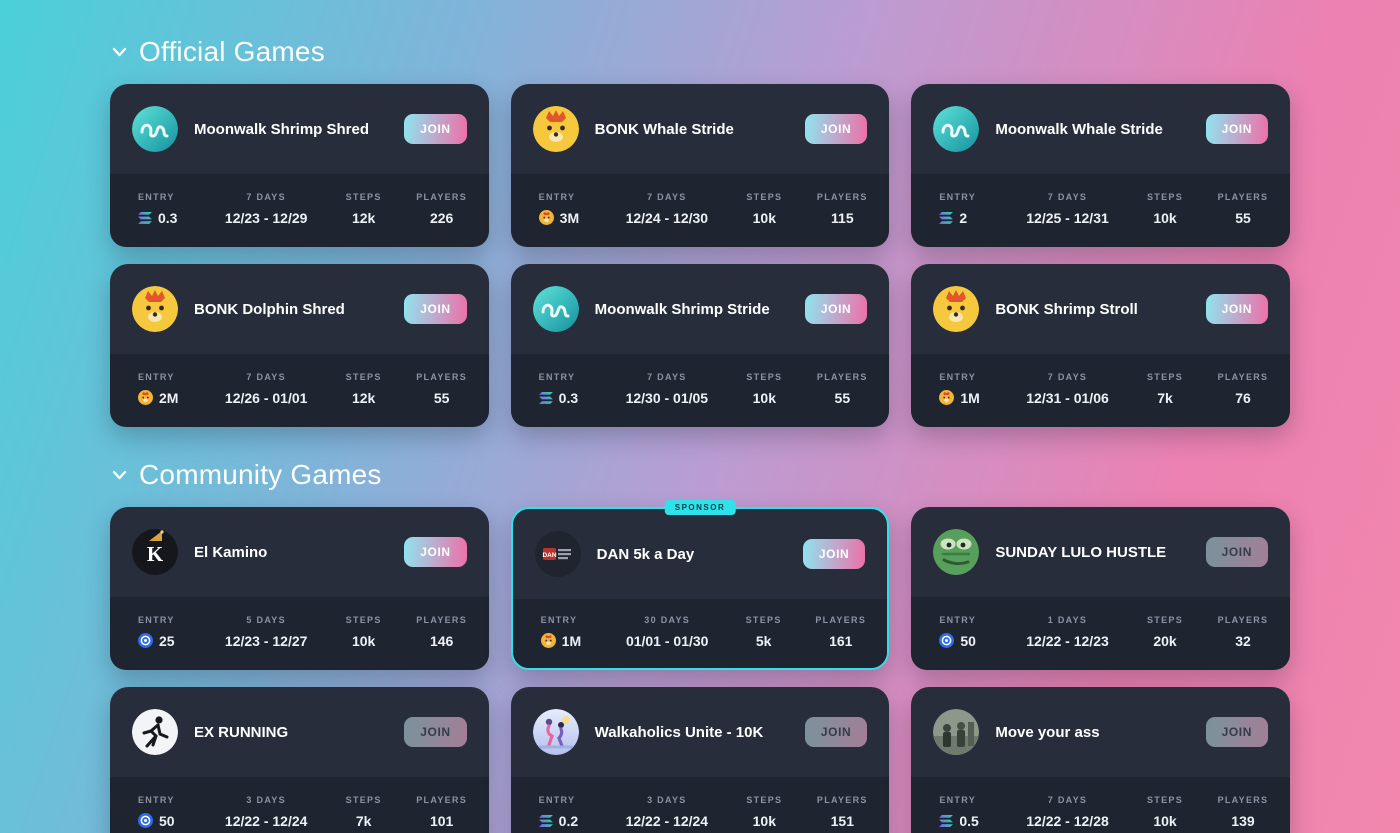  I want to click on duration-value: 12/22 - 12/28, so click(1067, 820).